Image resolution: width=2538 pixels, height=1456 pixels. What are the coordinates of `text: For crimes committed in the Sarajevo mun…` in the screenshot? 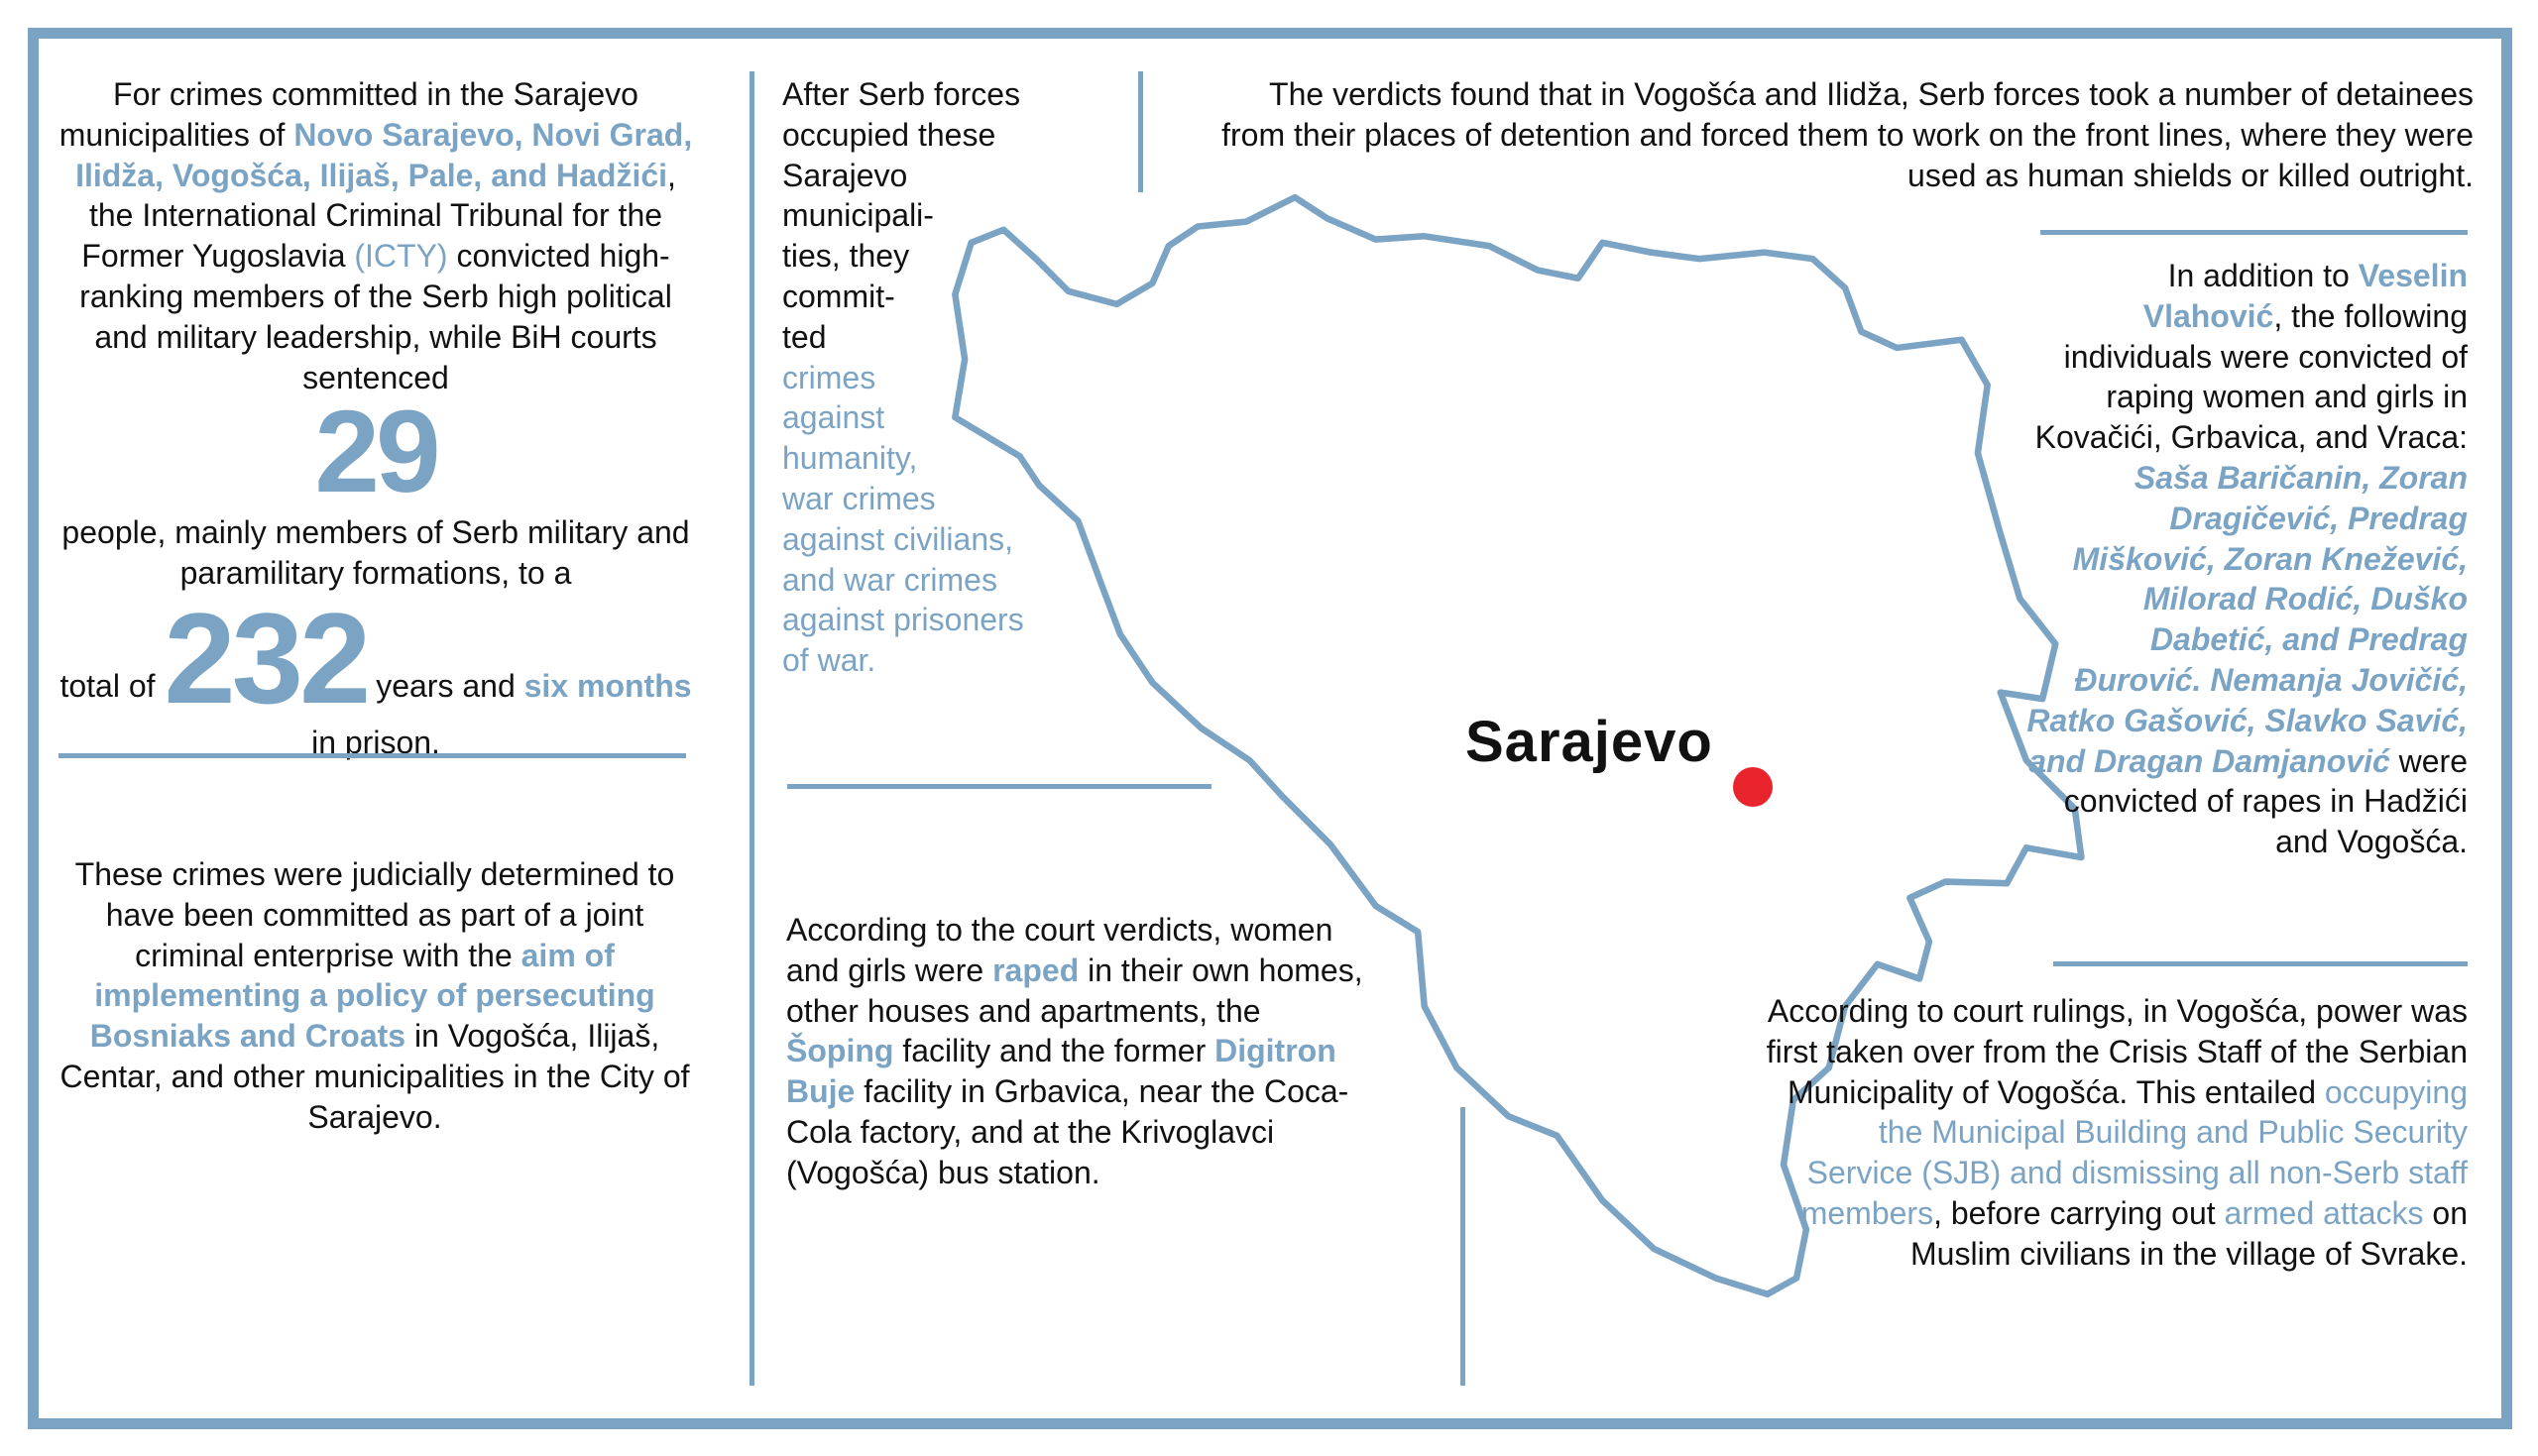 It's located at (348, 114).